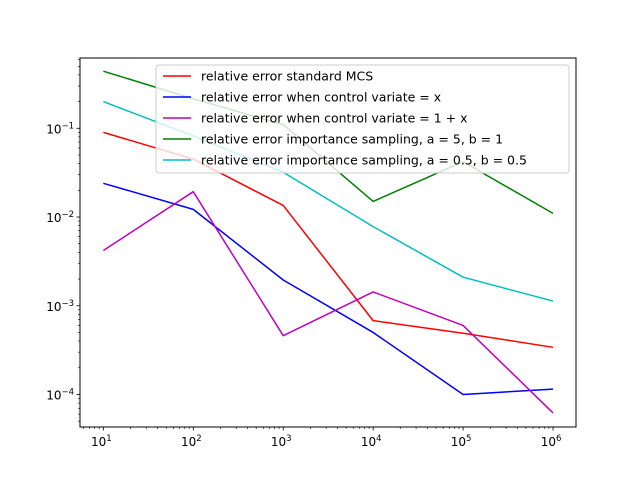 The width and height of the screenshot is (640, 480). I want to click on y-tick-label: 10⁻¹, so click(60, 128).